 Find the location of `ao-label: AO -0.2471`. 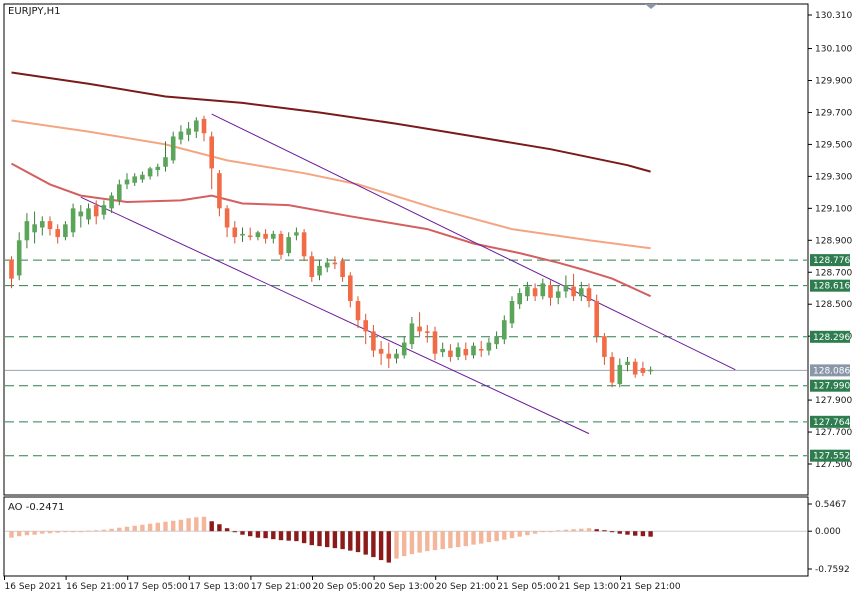

ao-label: AO -0.2471 is located at coordinates (36, 507).